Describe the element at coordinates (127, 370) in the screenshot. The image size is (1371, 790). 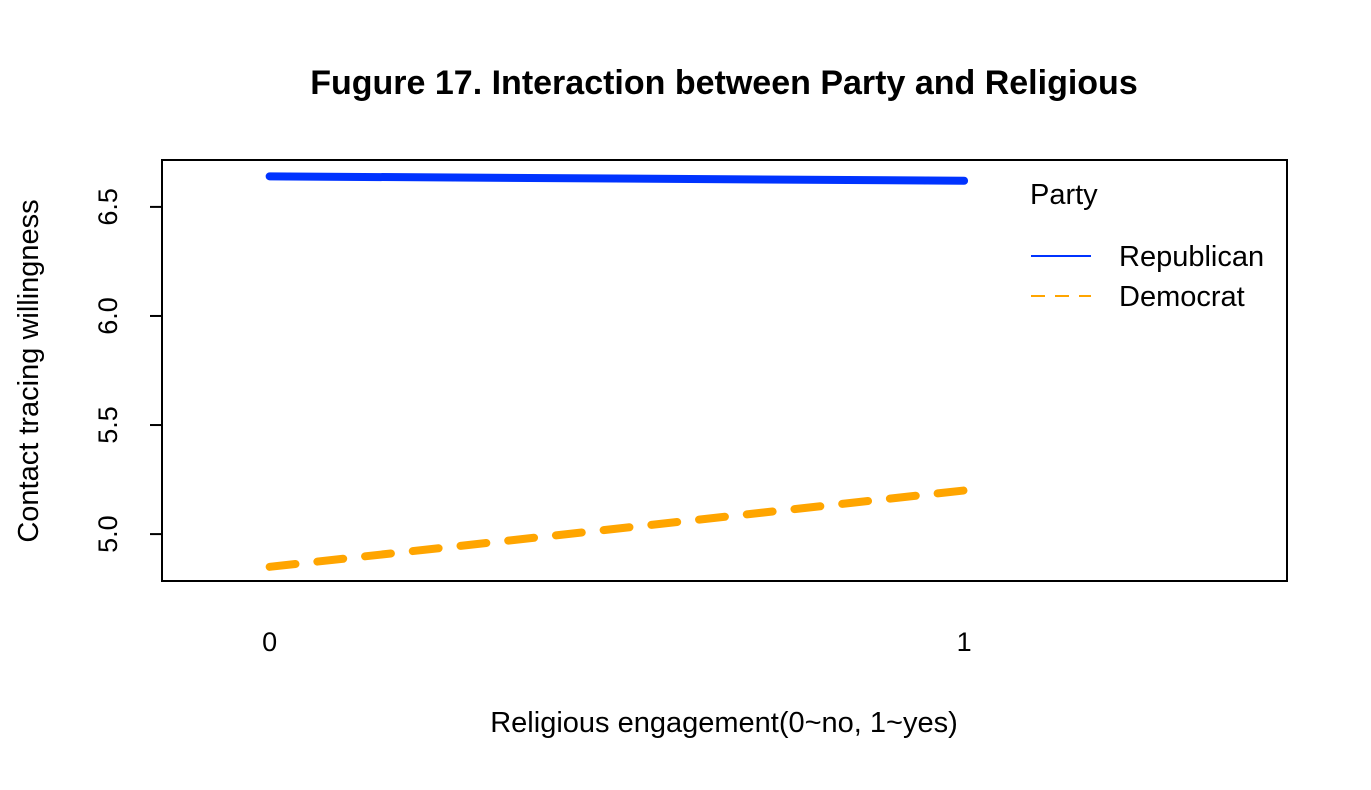
I see `y-axis: 5.0 5.5 6.0 6.5` at that location.